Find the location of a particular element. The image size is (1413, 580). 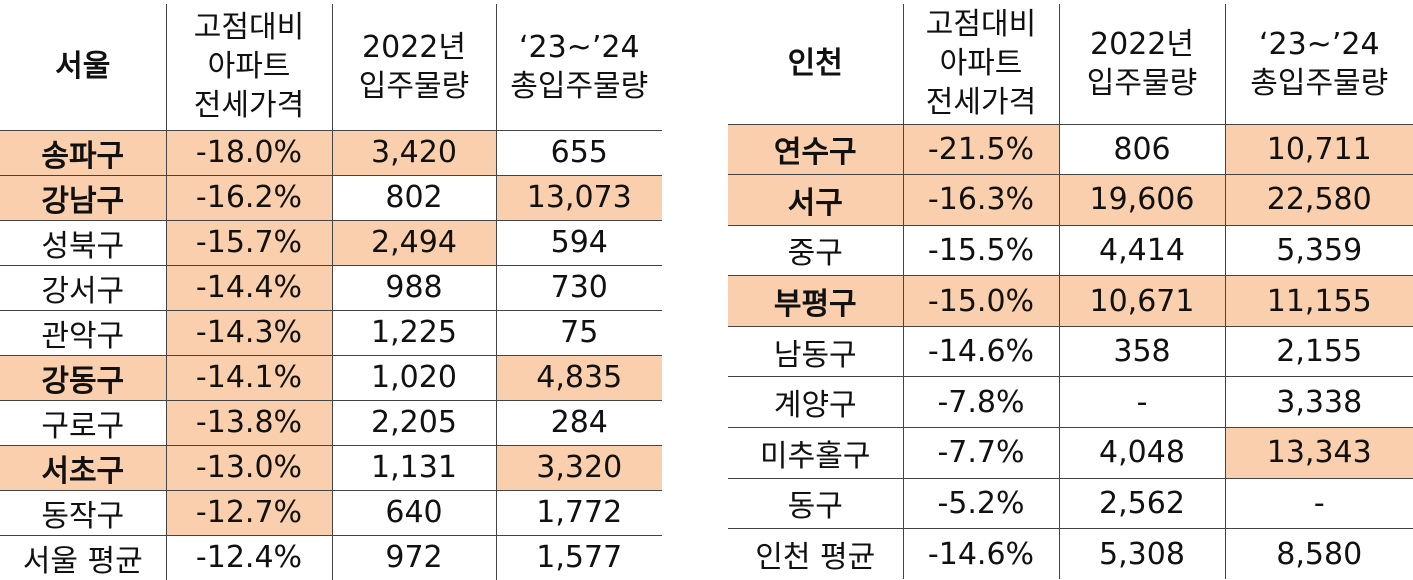

value-cell: 1,225 is located at coordinates (413, 333).